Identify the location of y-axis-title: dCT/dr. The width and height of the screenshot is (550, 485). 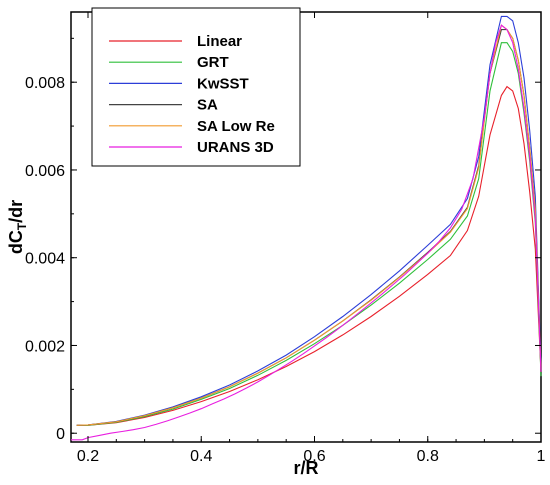
(17, 227).